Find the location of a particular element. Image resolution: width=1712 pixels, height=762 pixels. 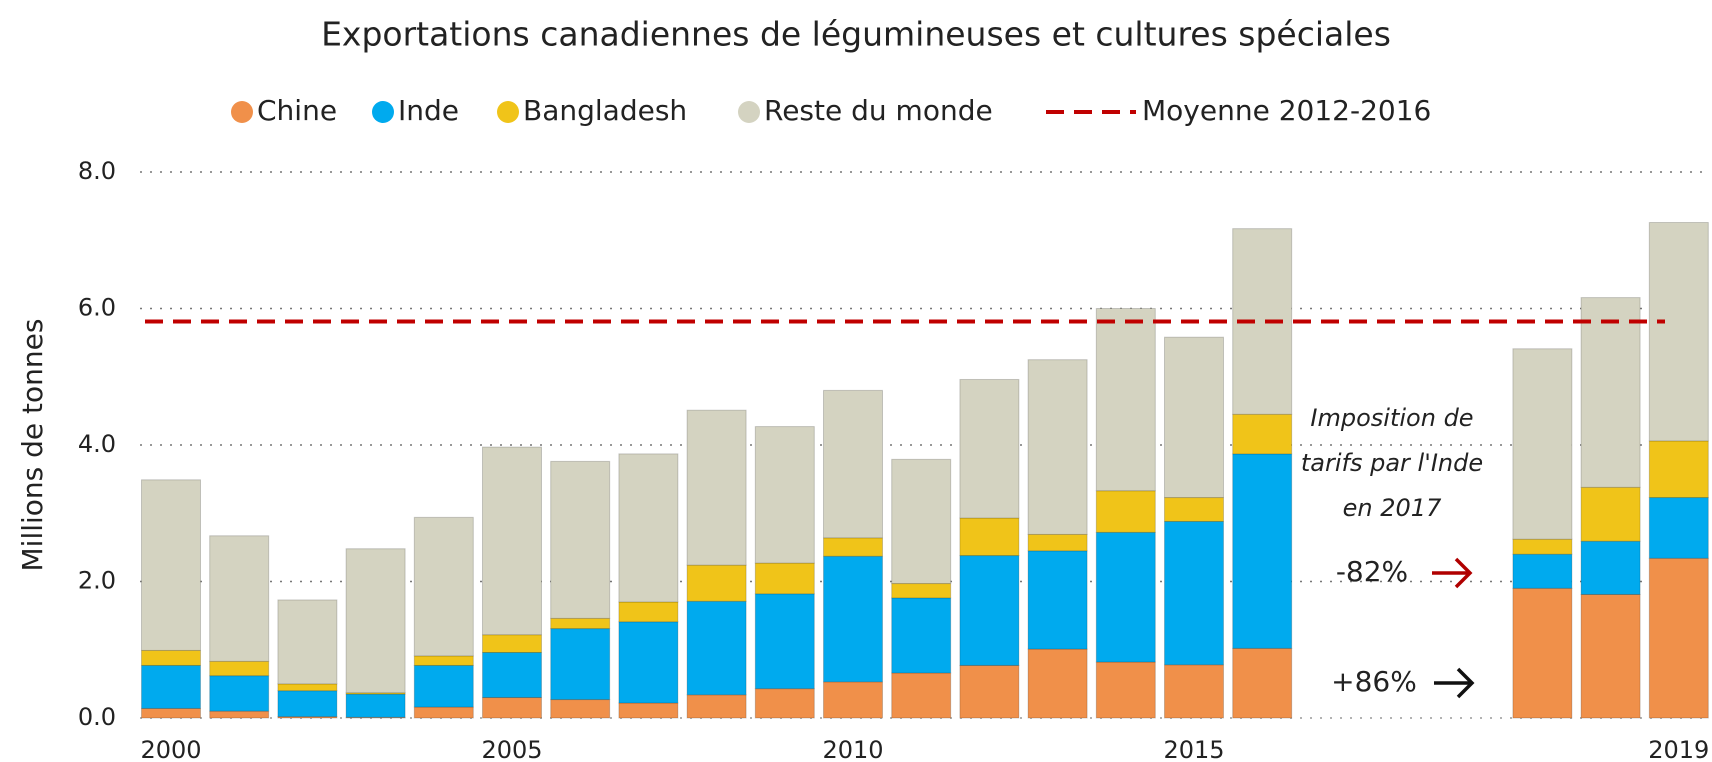

y-tick-label: 0.0 is located at coordinates (97, 717).